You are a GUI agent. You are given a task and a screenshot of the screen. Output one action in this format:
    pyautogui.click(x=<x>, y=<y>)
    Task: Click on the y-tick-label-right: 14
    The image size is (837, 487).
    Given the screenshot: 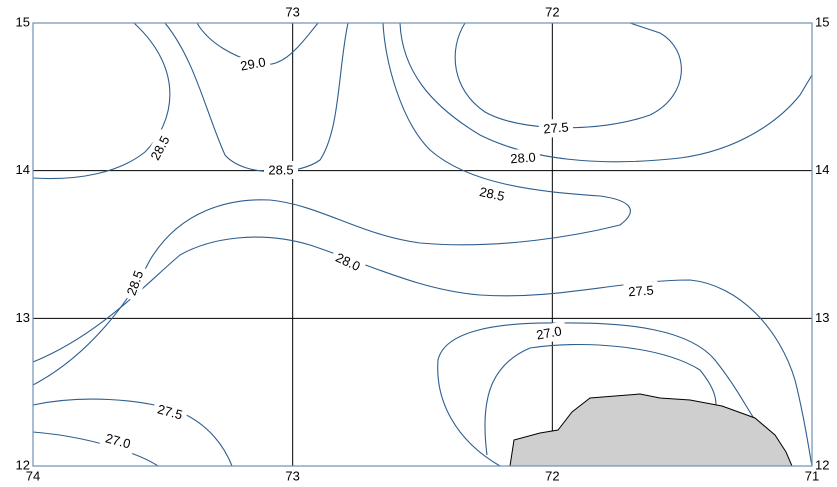 What is the action you would take?
    pyautogui.click(x=822, y=169)
    